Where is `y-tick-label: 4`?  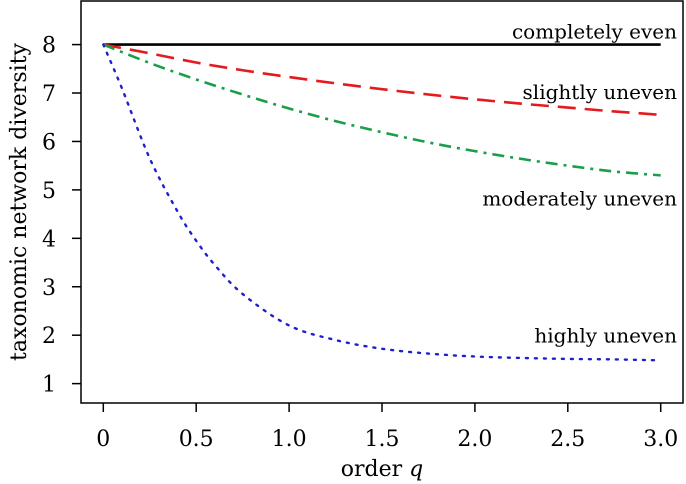
y-tick-label: 4 is located at coordinates (49, 239).